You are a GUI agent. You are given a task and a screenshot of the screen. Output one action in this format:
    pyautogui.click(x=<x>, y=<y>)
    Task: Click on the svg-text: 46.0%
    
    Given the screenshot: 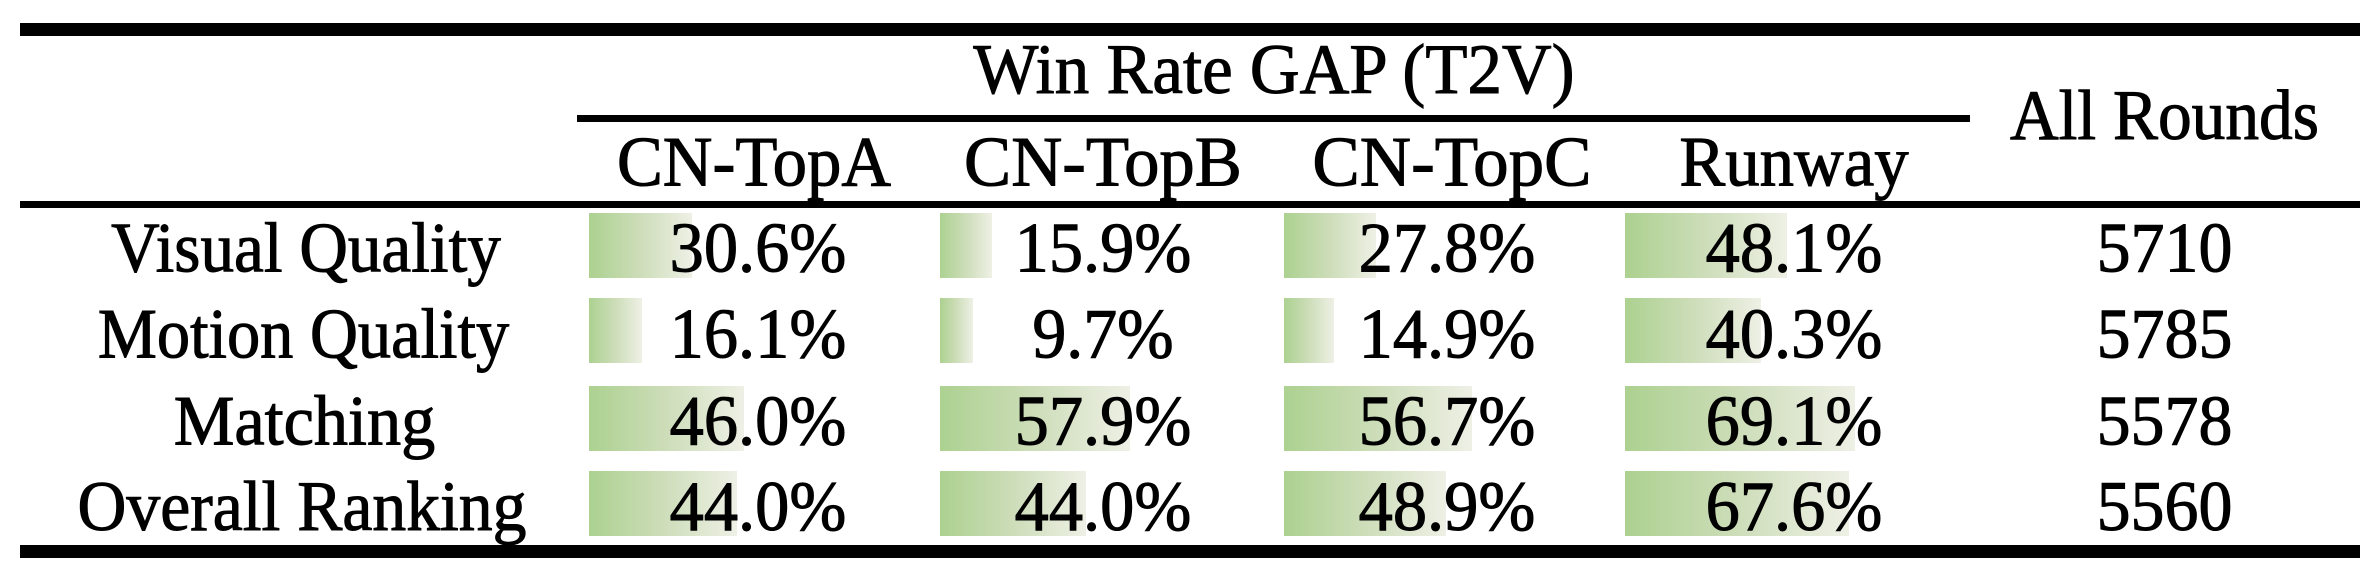 What is the action you would take?
    pyautogui.click(x=758, y=422)
    